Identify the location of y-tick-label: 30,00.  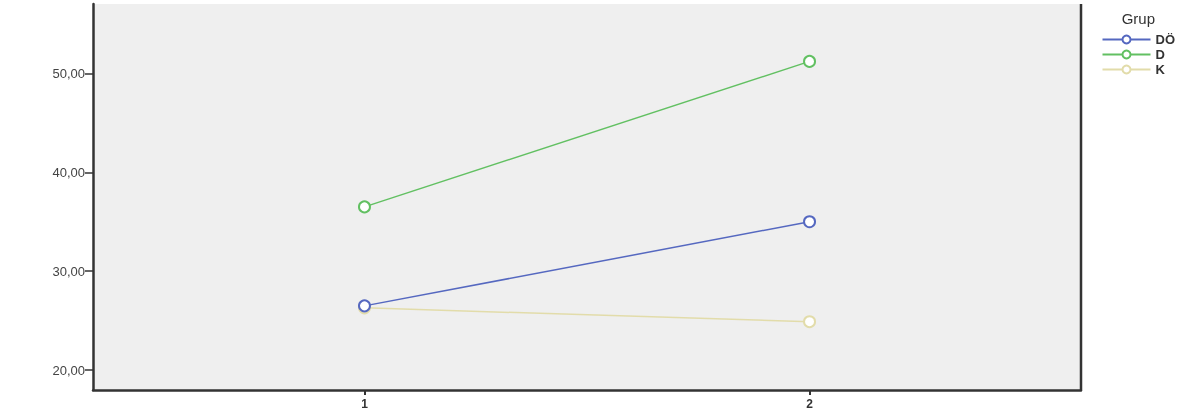
(68, 271).